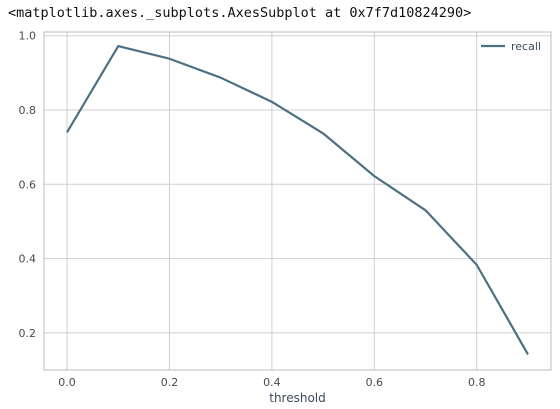 This screenshot has height=409, width=560. Describe the element at coordinates (375, 382) in the screenshot. I see `x-tick-label: 0.6` at that location.